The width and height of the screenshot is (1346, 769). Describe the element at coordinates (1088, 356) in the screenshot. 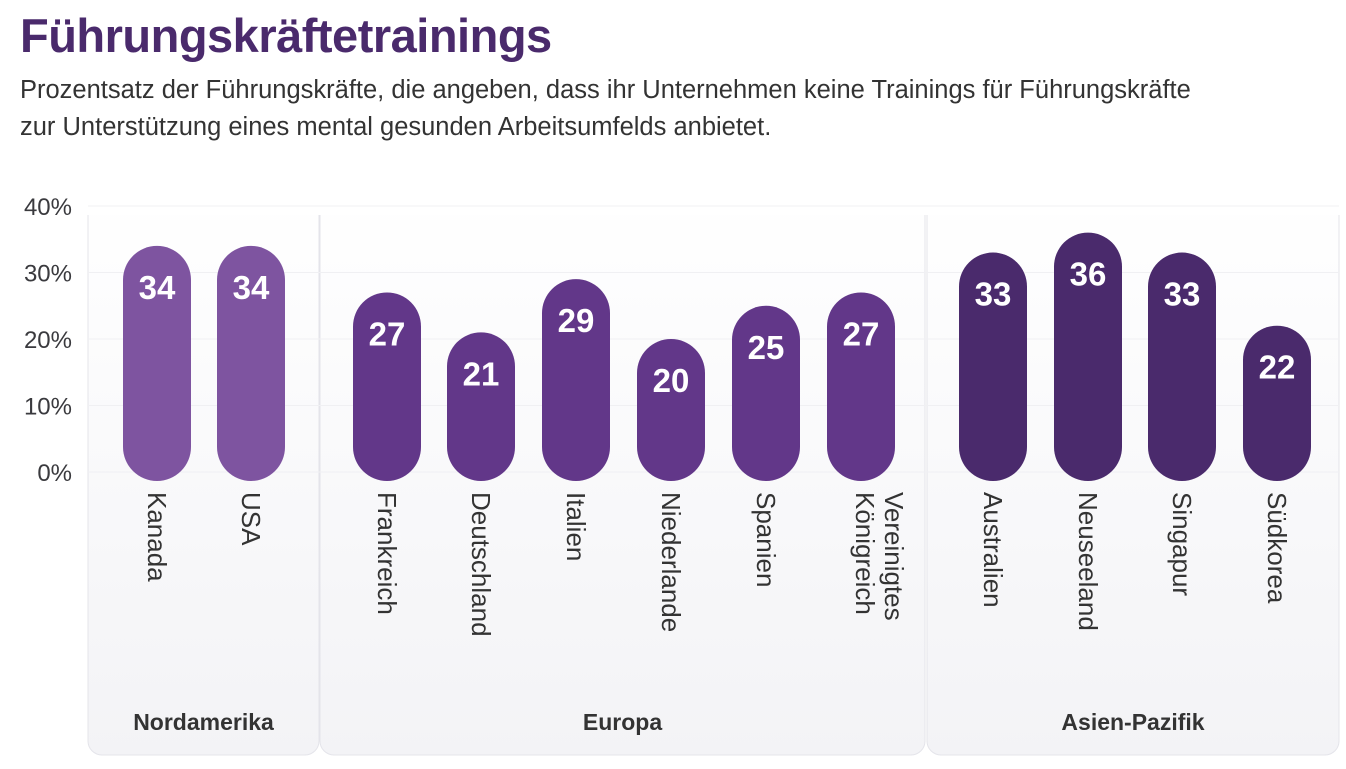

I see `bar-neuseeland` at that location.